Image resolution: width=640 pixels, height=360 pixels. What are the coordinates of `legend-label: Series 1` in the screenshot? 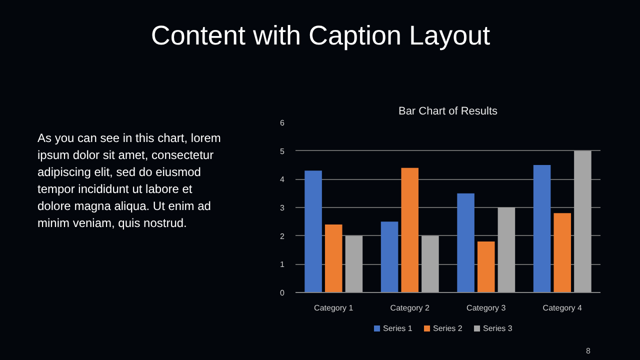 It's located at (398, 328).